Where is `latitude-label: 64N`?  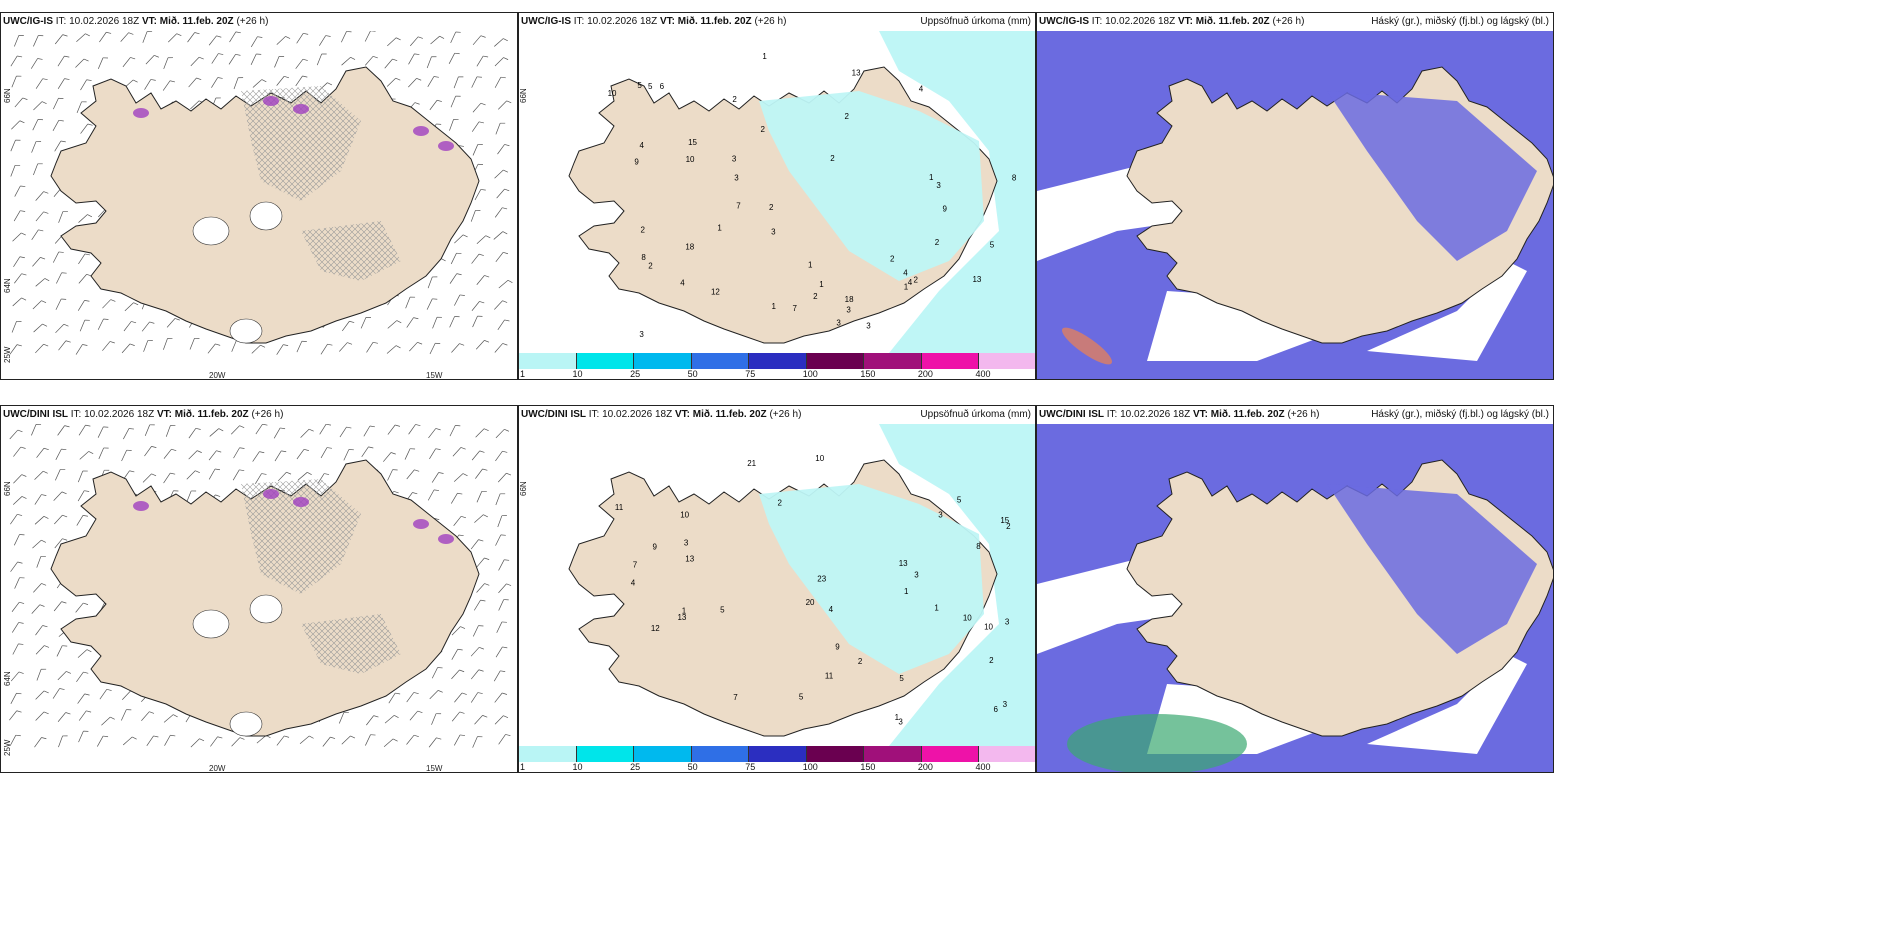 latitude-label: 64N is located at coordinates (7, 285).